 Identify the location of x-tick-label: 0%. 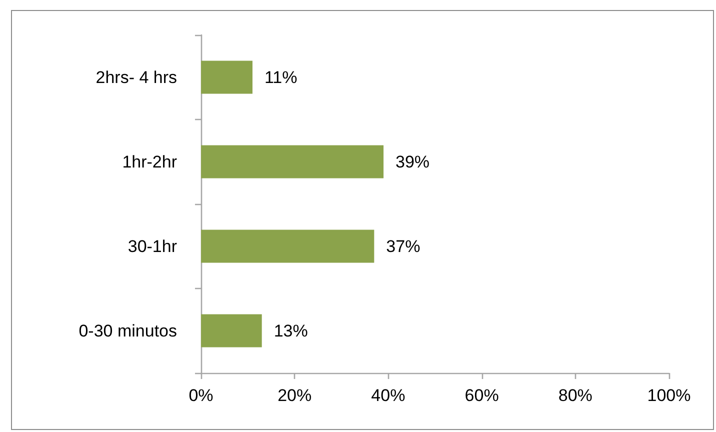
(201, 395).